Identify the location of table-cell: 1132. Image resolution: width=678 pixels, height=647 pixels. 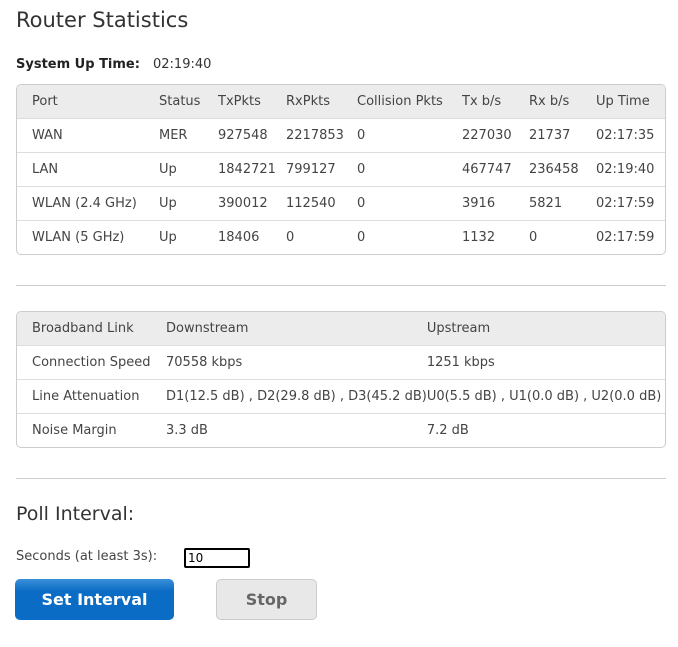
(495, 237).